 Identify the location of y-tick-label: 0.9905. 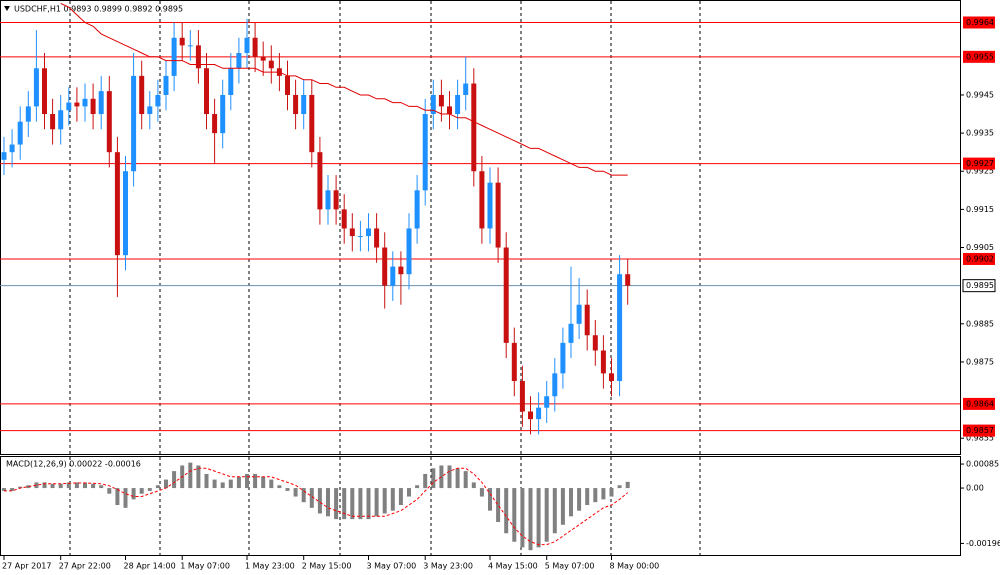
(980, 247).